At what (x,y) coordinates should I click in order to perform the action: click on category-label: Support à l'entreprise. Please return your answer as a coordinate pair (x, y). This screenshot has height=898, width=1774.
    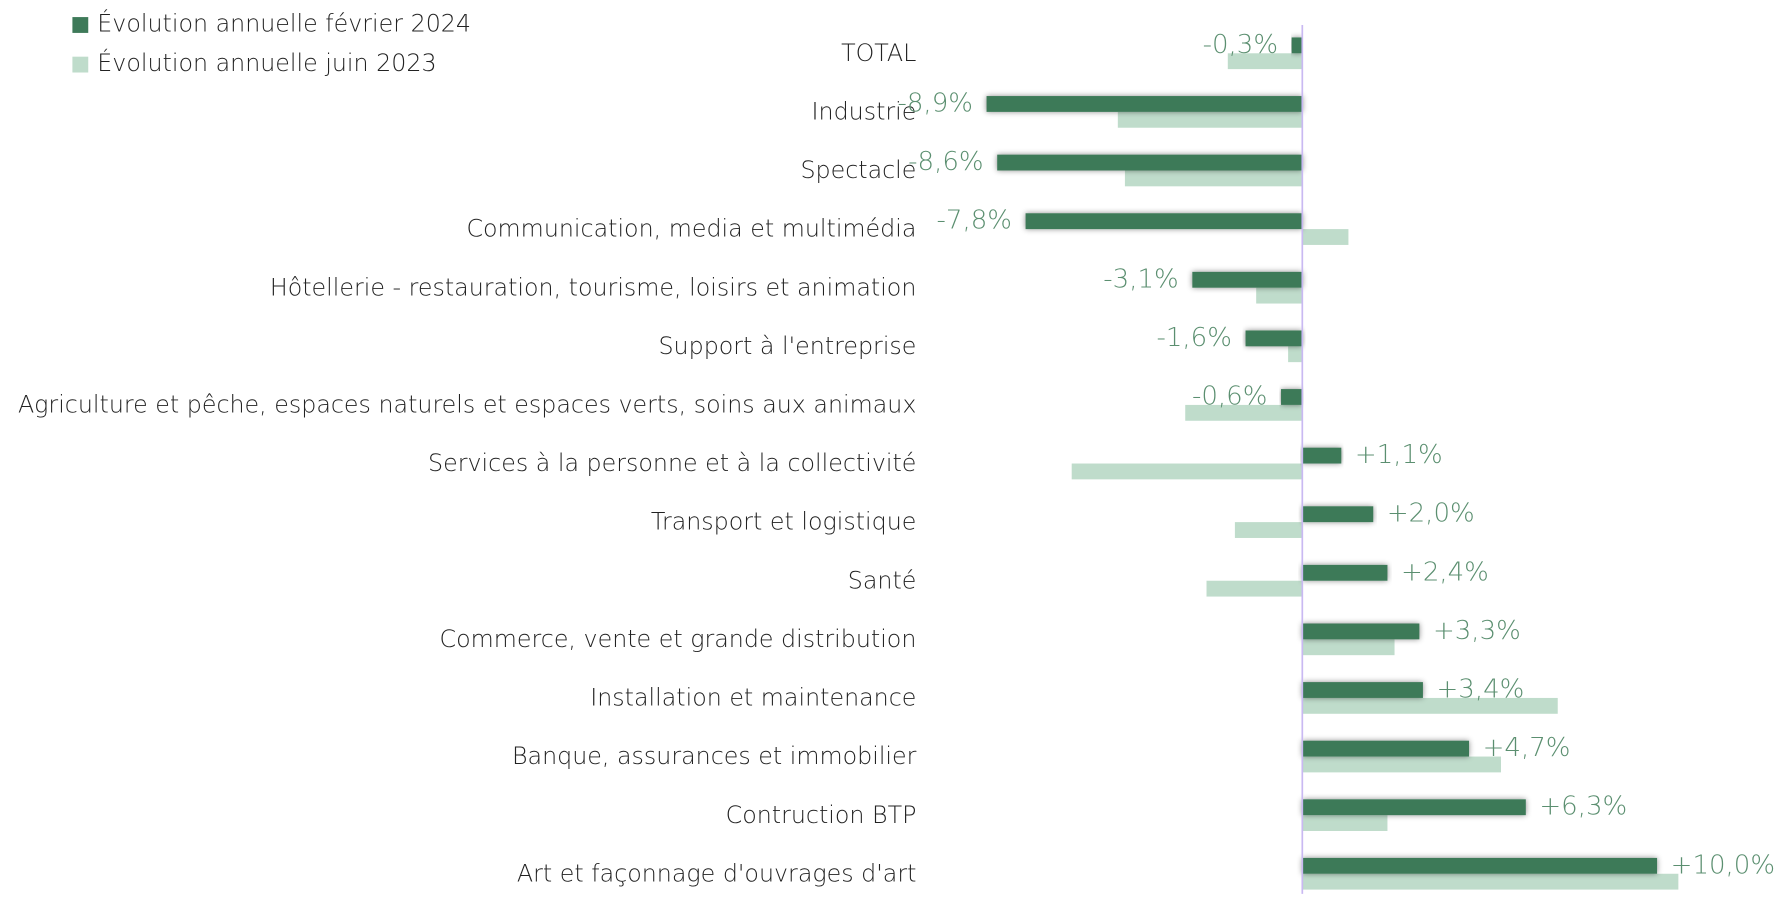
    Looking at the image, I should click on (787, 346).